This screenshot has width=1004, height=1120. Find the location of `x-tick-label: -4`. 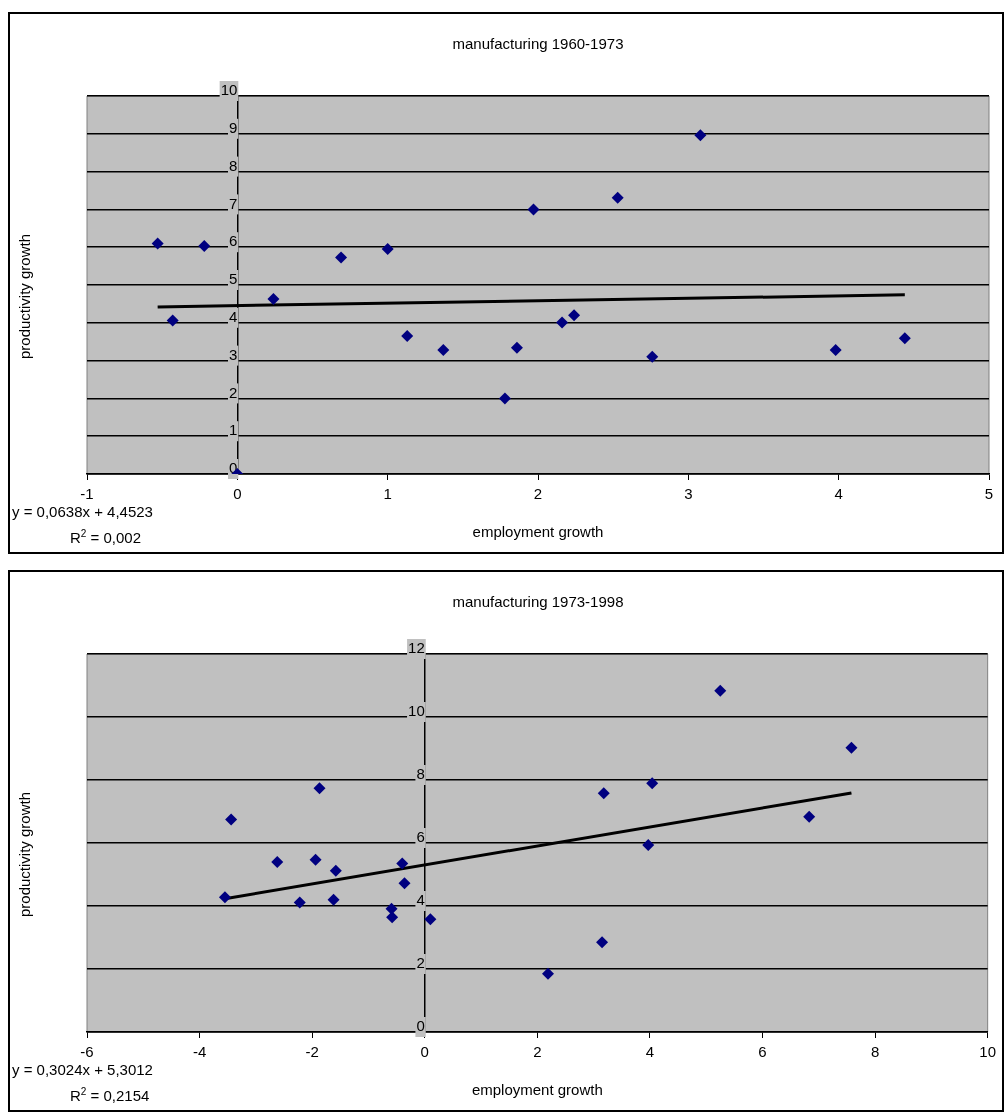

x-tick-label: -4 is located at coordinates (199, 1052).